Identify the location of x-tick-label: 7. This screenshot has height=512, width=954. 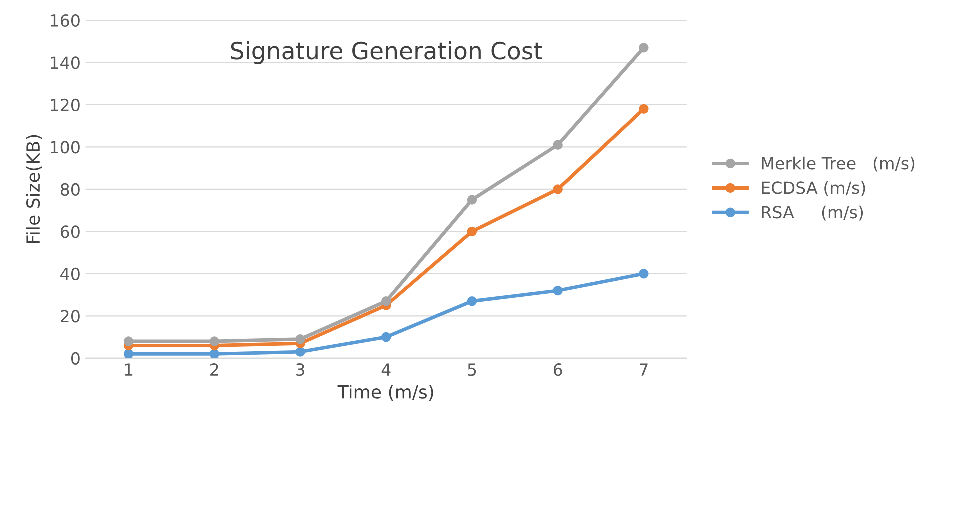
(644, 370).